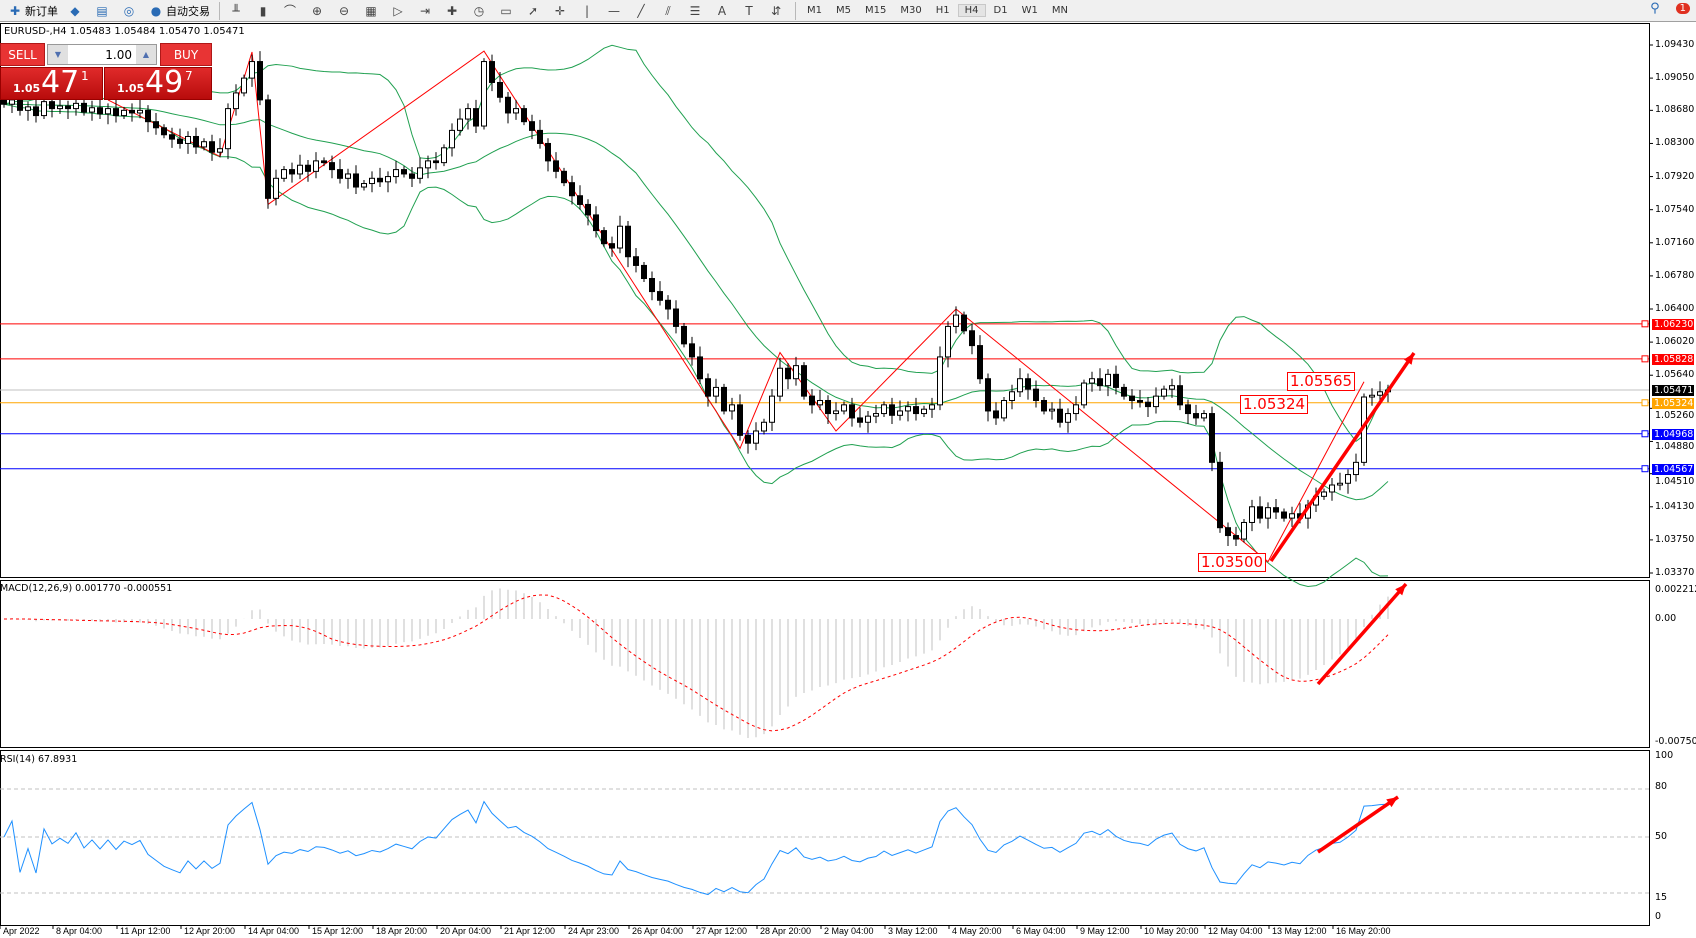 This screenshot has height=938, width=1696. What do you see at coordinates (507, 11) in the screenshot?
I see `templates-button: ▭` at bounding box center [507, 11].